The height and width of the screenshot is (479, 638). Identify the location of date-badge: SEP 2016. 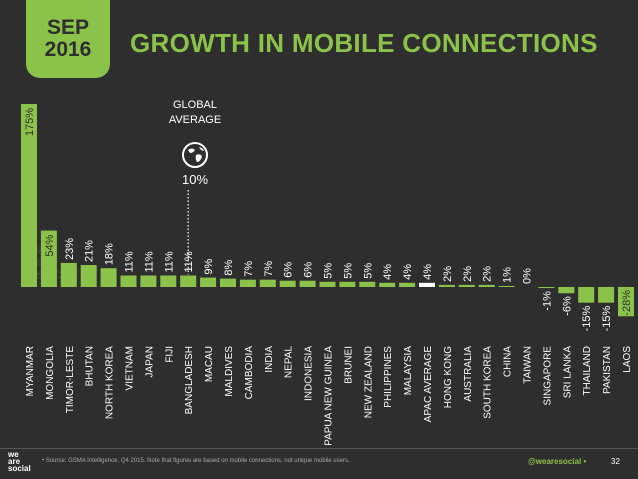
(68, 39).